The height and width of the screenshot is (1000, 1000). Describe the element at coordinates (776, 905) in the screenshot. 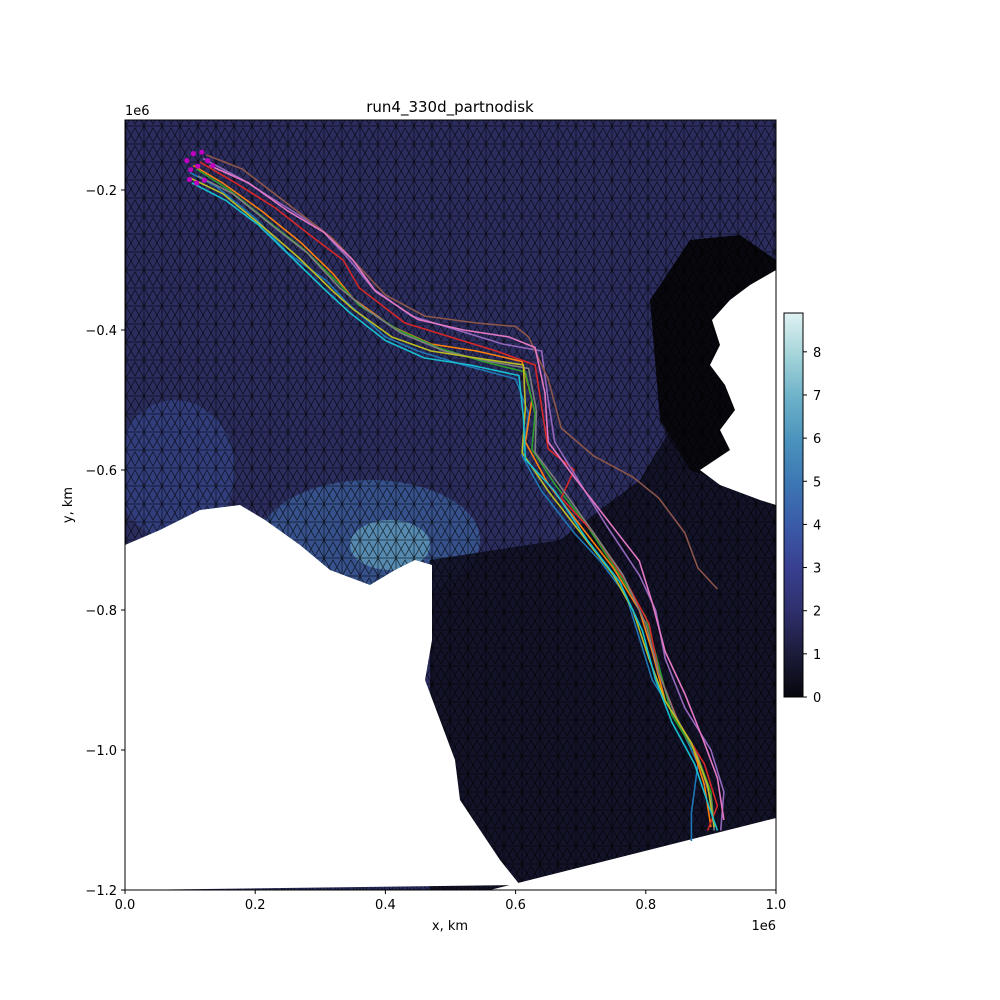

I see `x-tick-label: 1.0` at that location.